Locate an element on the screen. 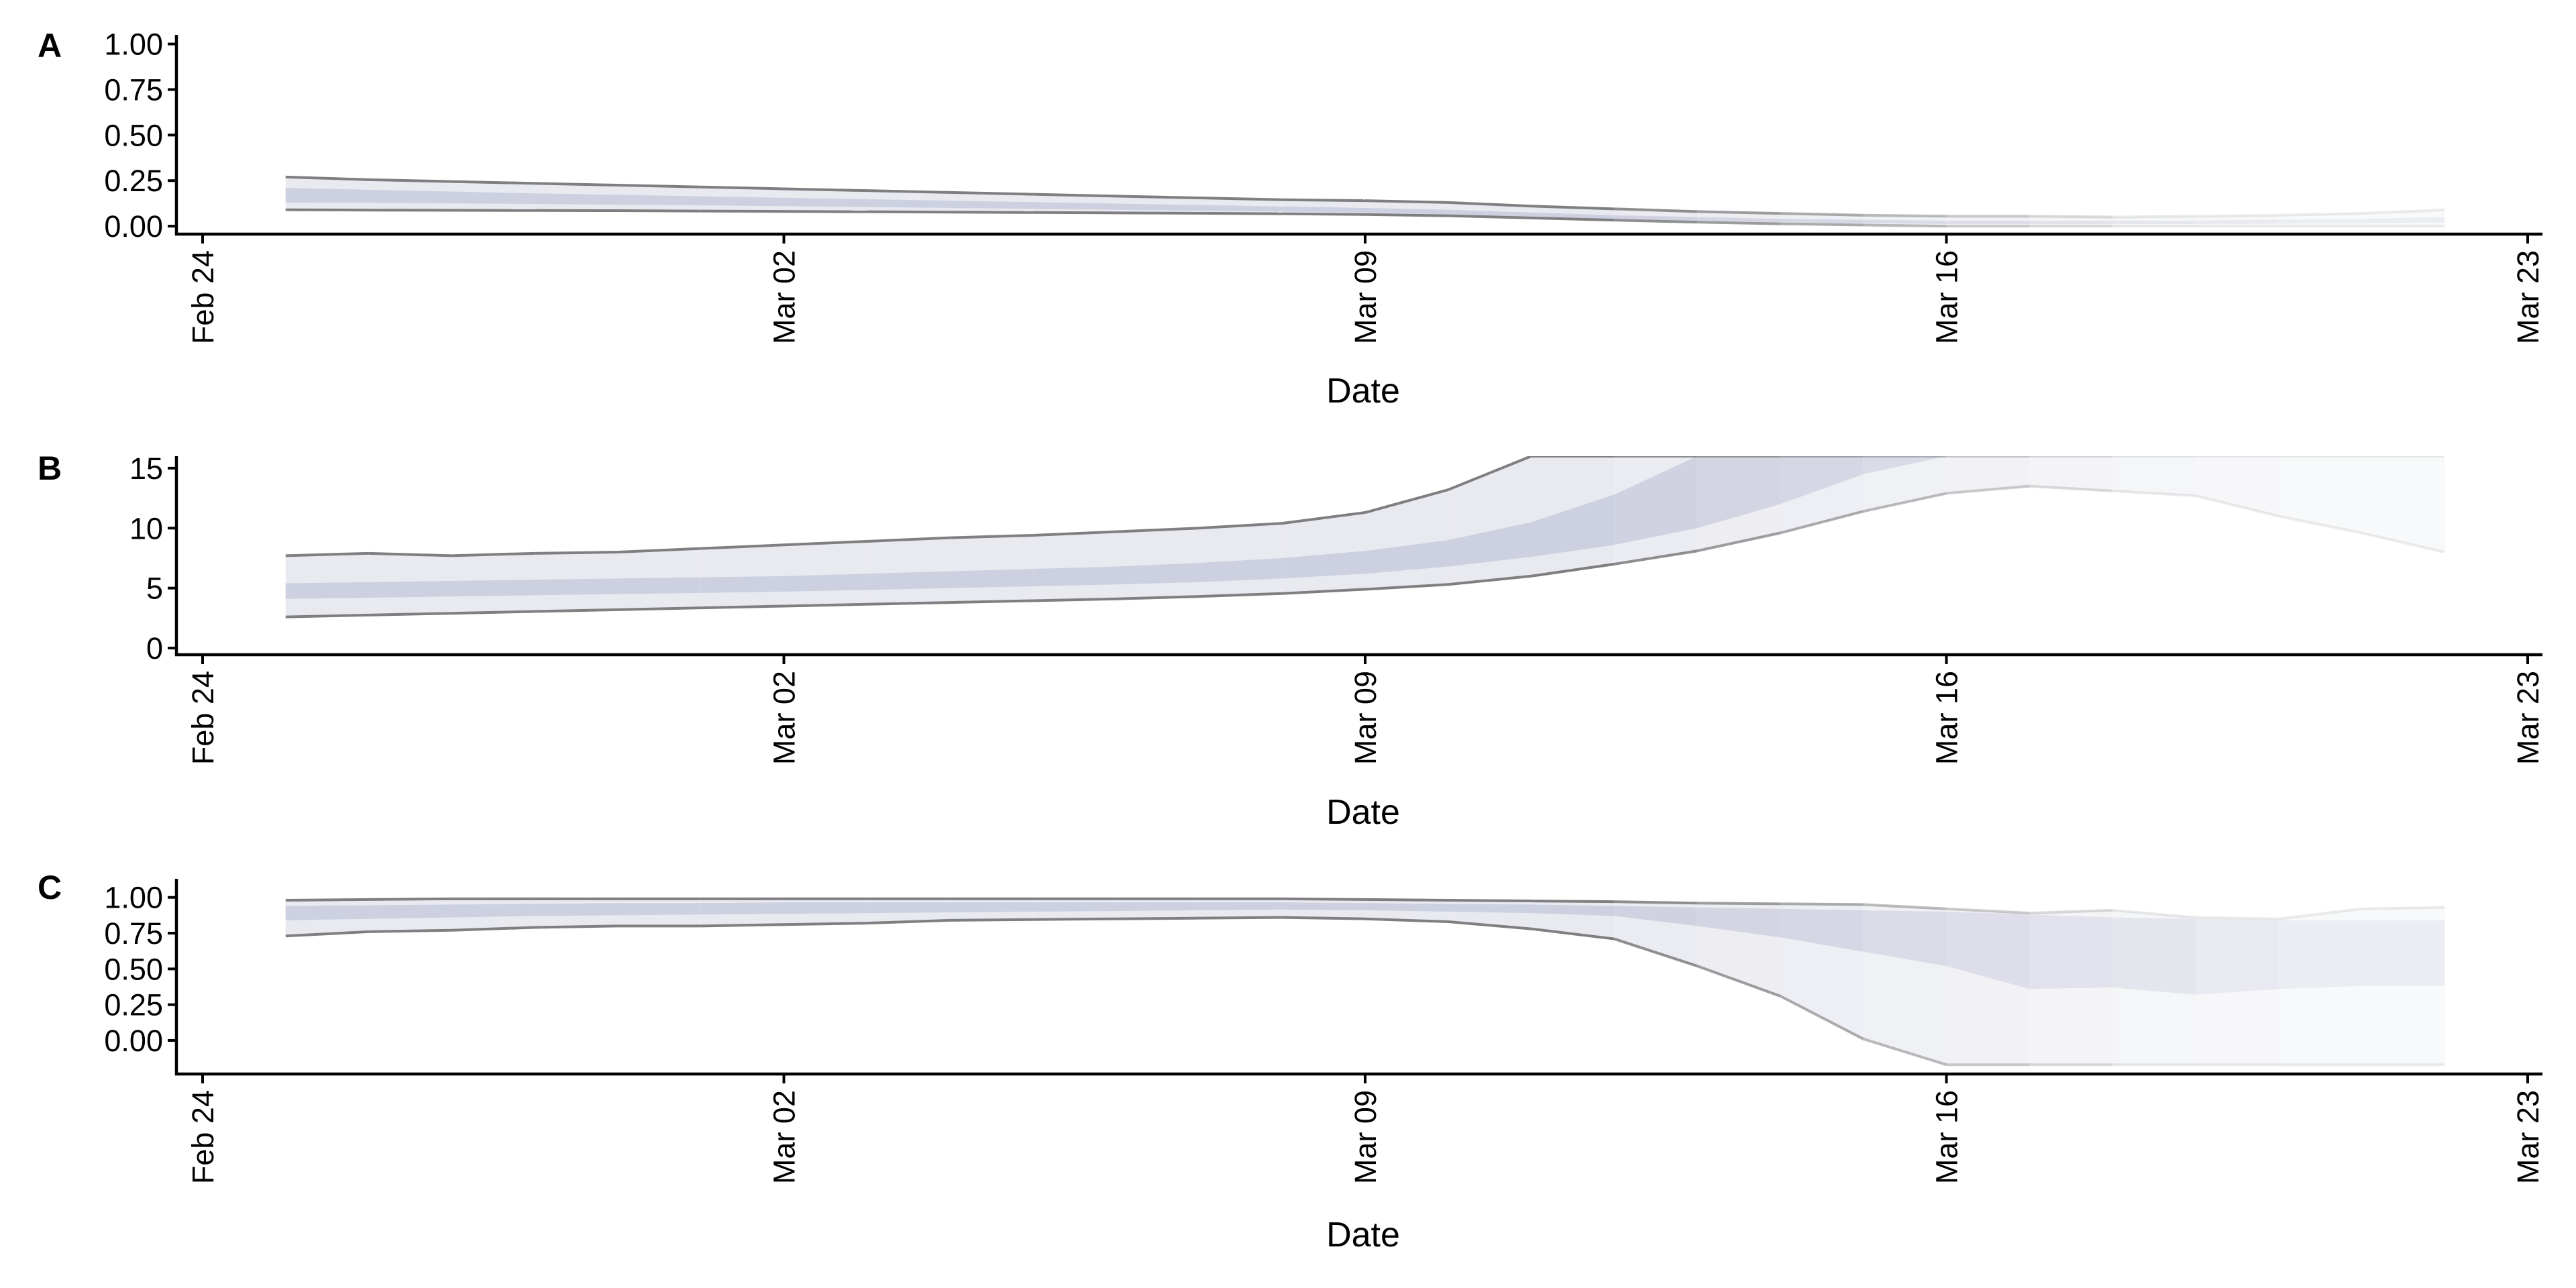 The image size is (2576, 1288). x-axis-title: Date is located at coordinates (1363, 1235).